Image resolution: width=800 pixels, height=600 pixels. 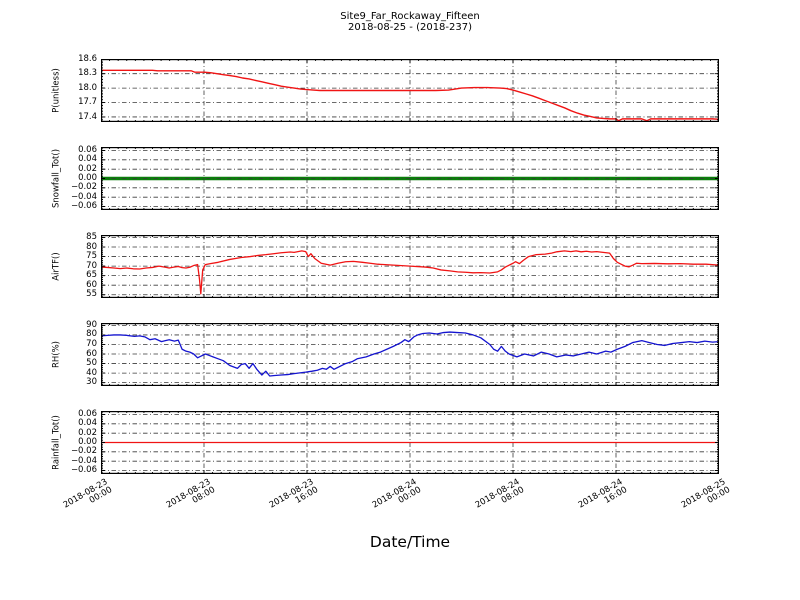 What do you see at coordinates (91, 275) in the screenshot?
I see `y-tick-label: 65` at bounding box center [91, 275].